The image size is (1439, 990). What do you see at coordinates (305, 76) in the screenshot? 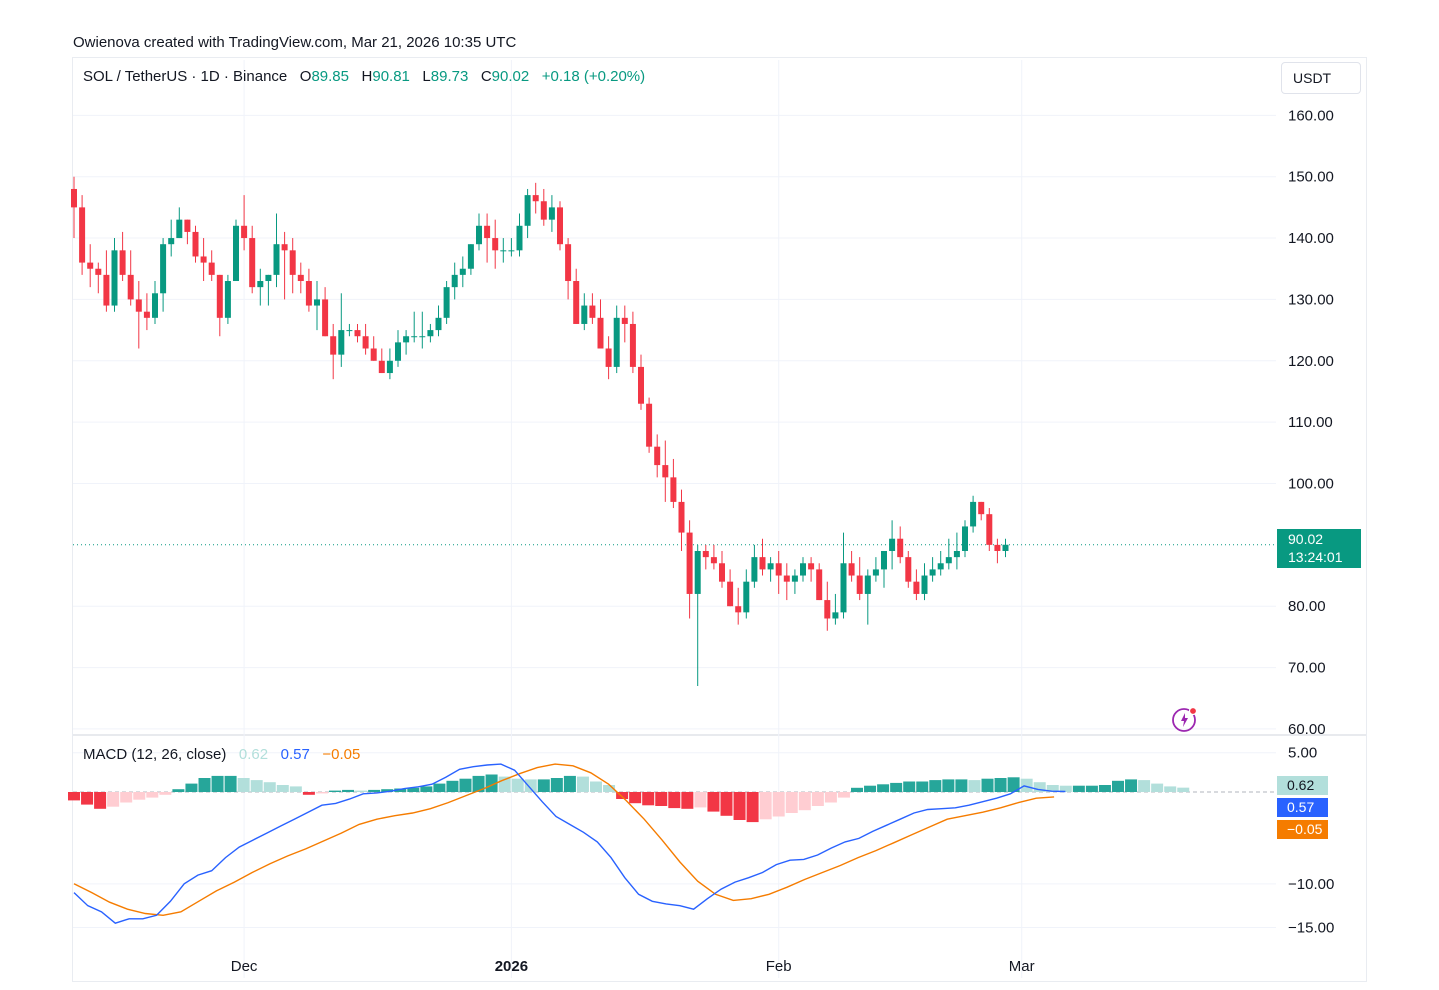
I see `open-label: O` at bounding box center [305, 76].